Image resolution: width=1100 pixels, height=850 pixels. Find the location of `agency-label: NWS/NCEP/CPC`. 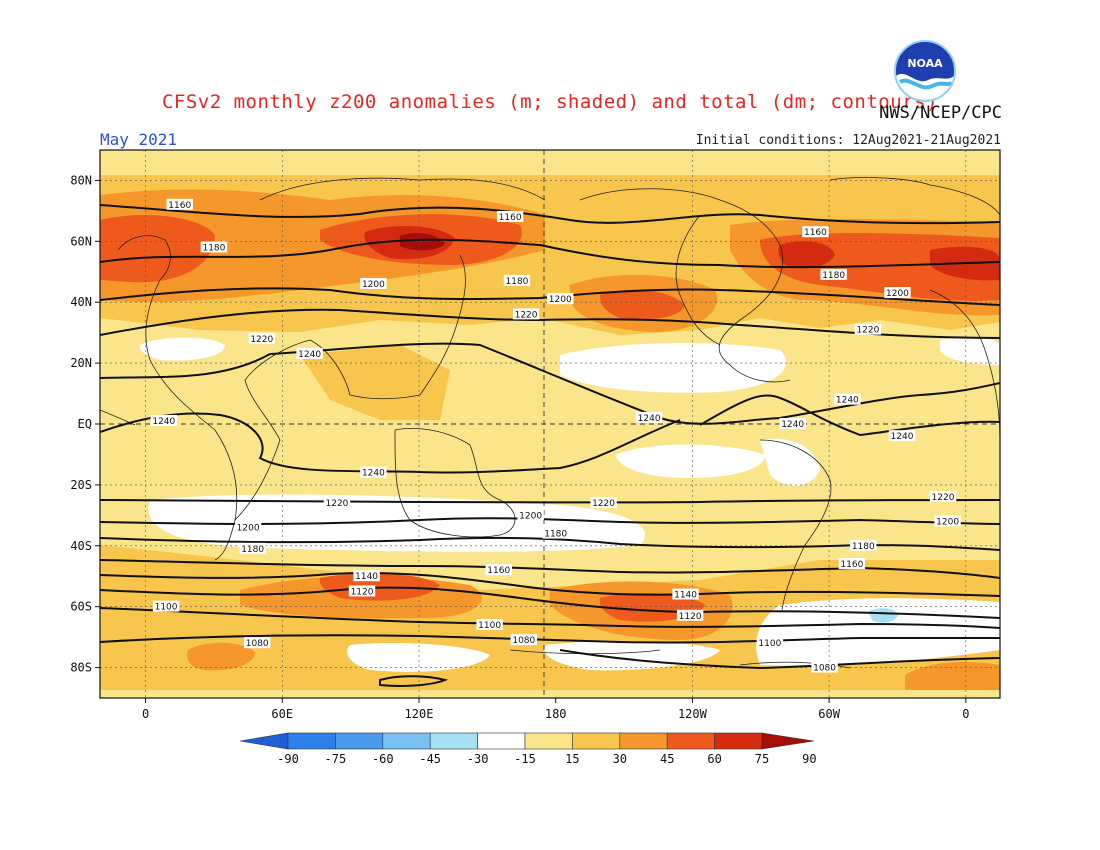

agency-label: NWS/NCEP/CPC is located at coordinates (940, 113).